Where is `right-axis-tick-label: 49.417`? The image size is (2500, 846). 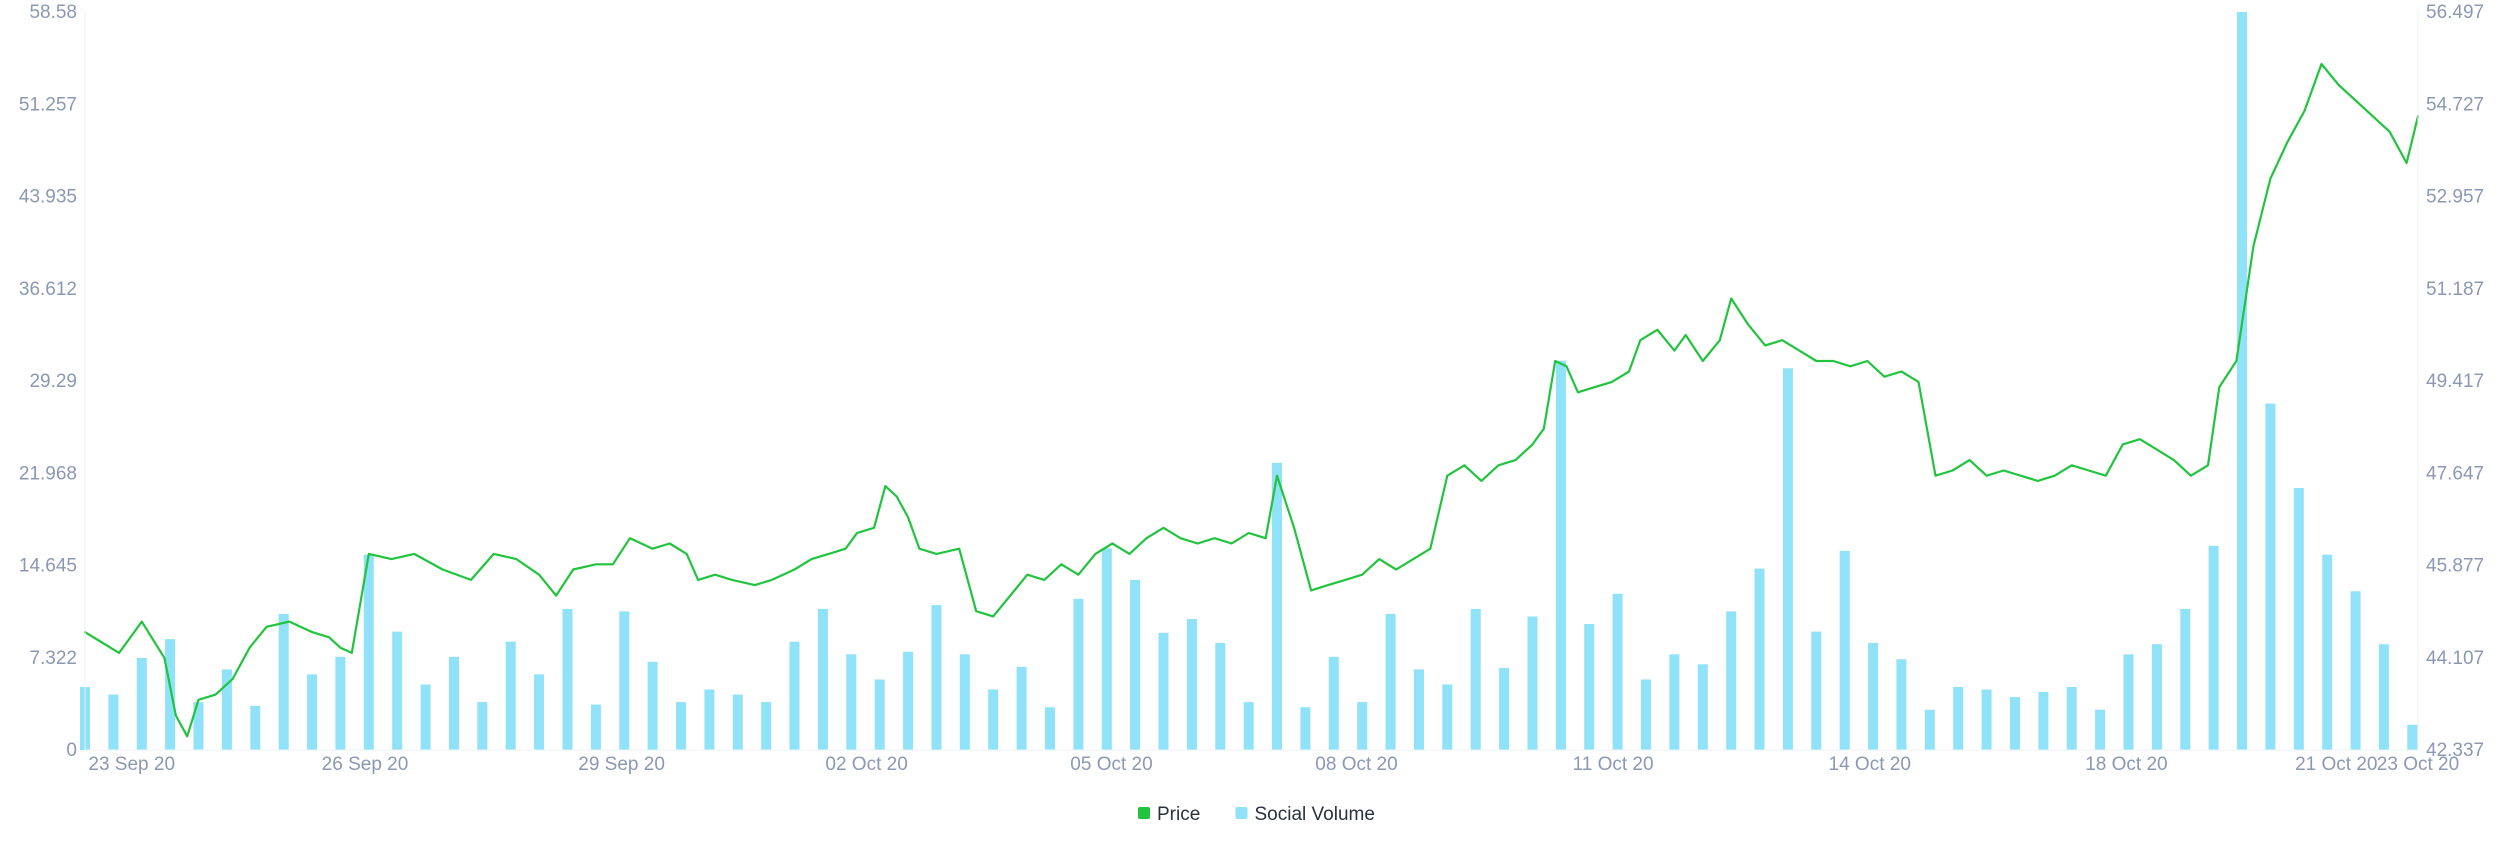
right-axis-tick-label: 49.417 is located at coordinates (2455, 381).